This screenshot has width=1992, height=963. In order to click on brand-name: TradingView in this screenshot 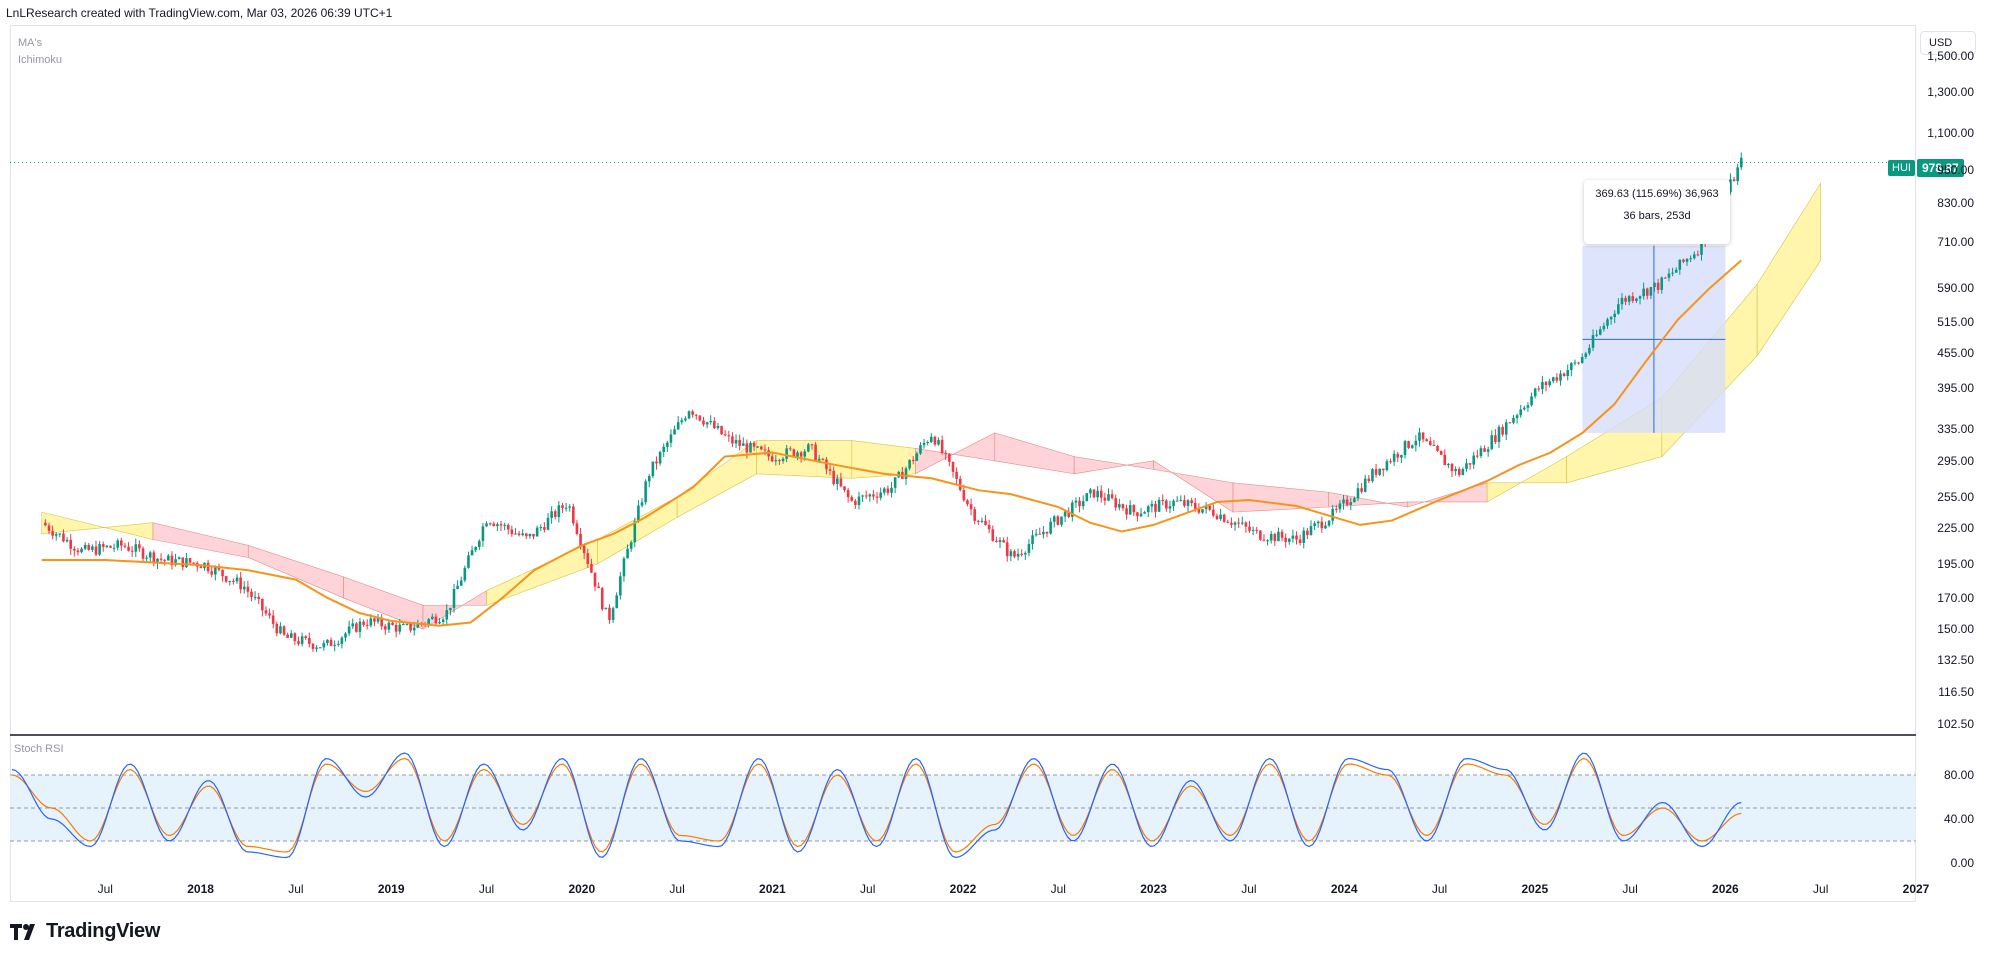, I will do `click(103, 931)`.